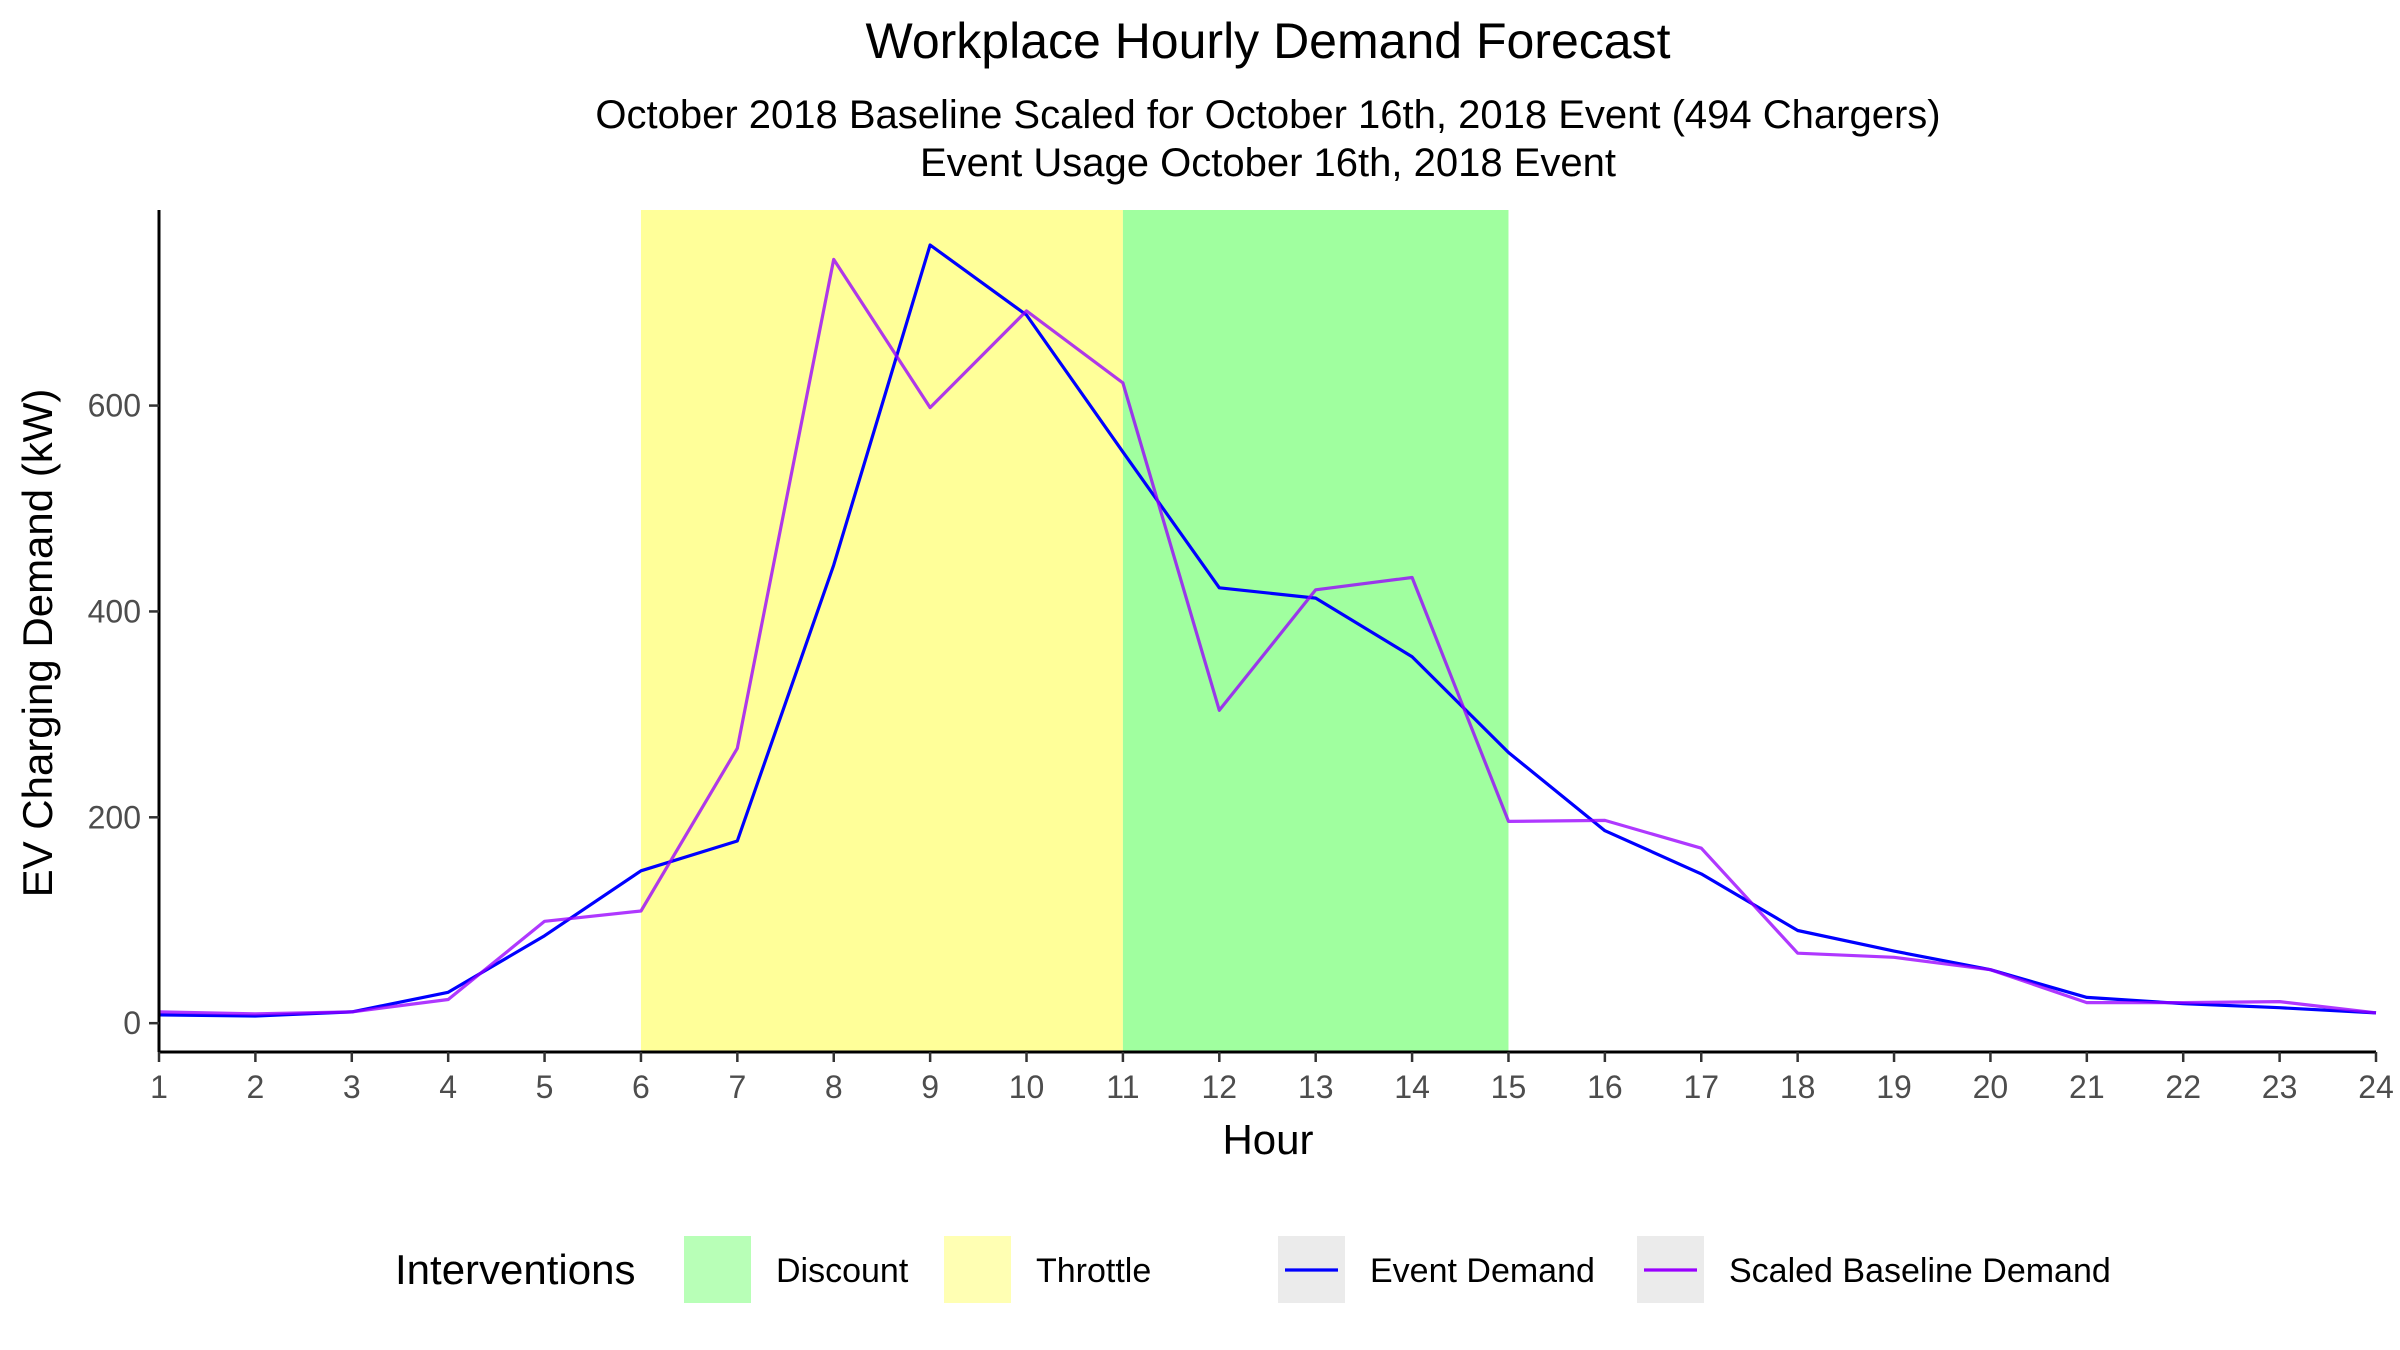 This screenshot has width=2400, height=1350. I want to click on x-tick-label: 12, so click(1220, 1087).